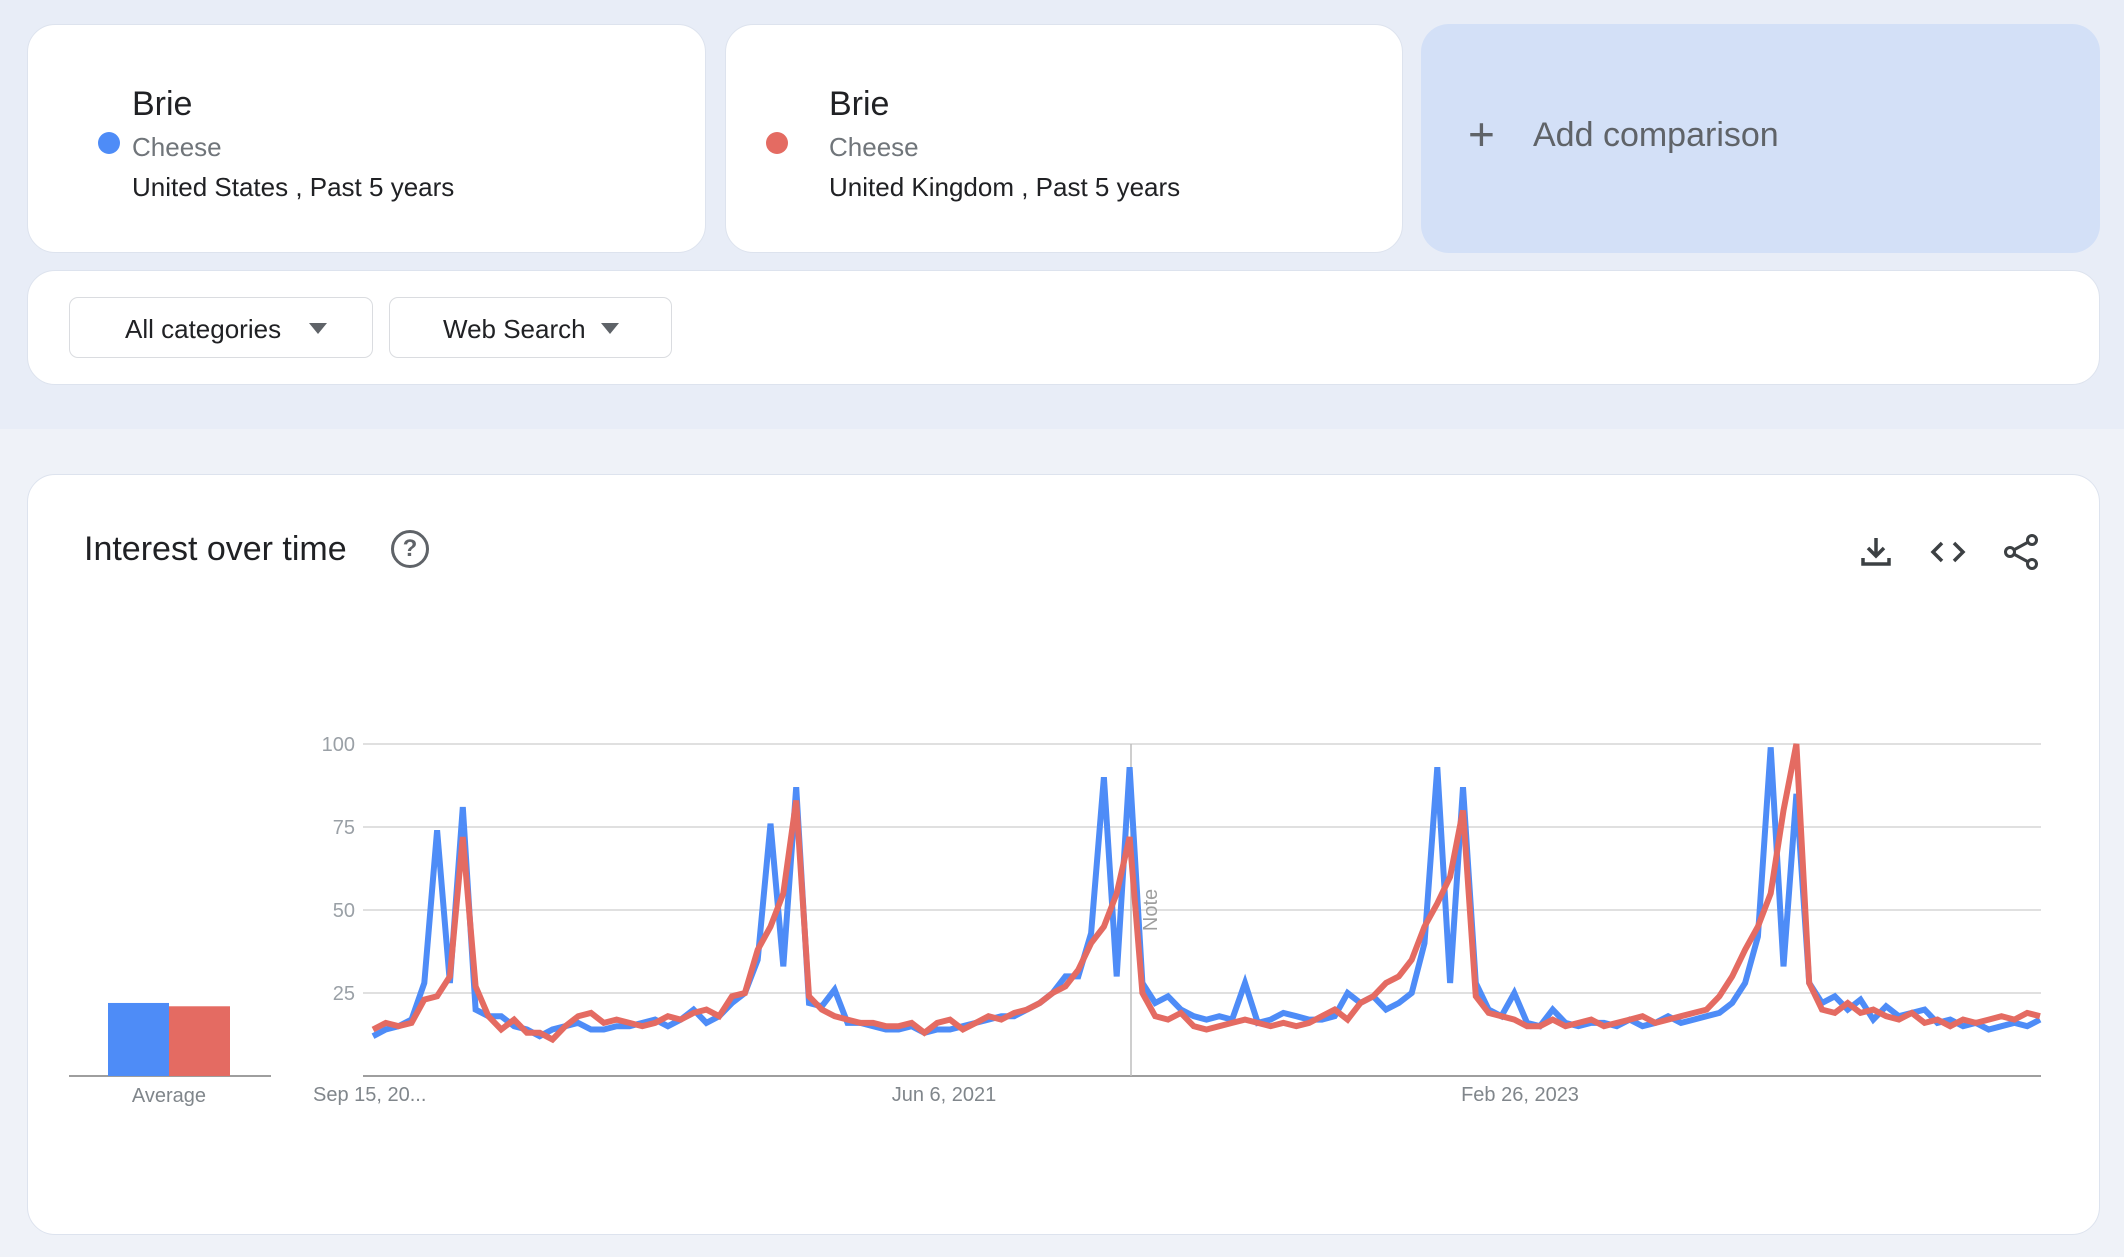 The image size is (2124, 1257). Describe the element at coordinates (1520, 1095) in the screenshot. I see `x-tick-label: Feb 26, 2023` at that location.